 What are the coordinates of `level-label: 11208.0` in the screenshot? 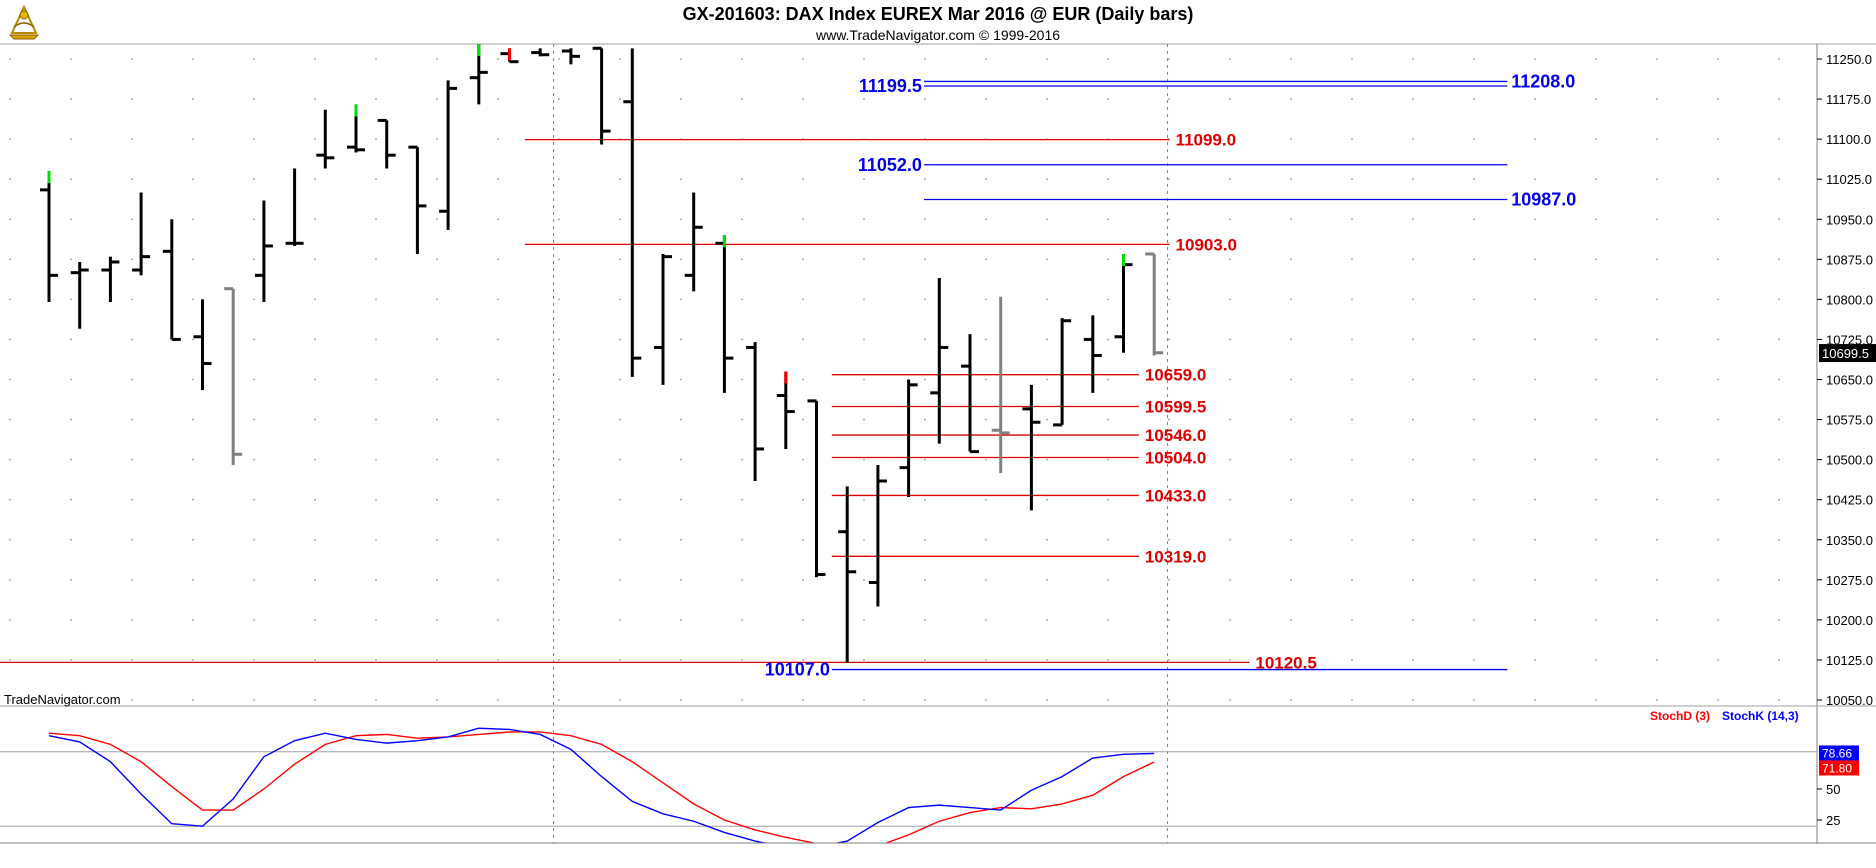 It's located at (1543, 81).